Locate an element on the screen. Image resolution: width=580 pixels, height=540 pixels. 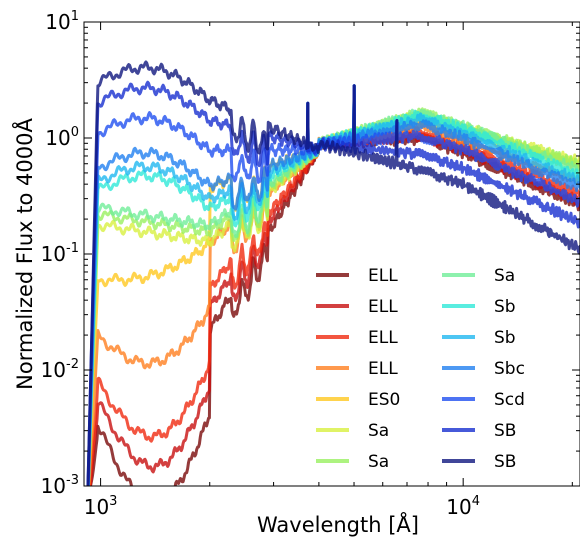
y-tick-label: 10⁰ is located at coordinates (62, 137).